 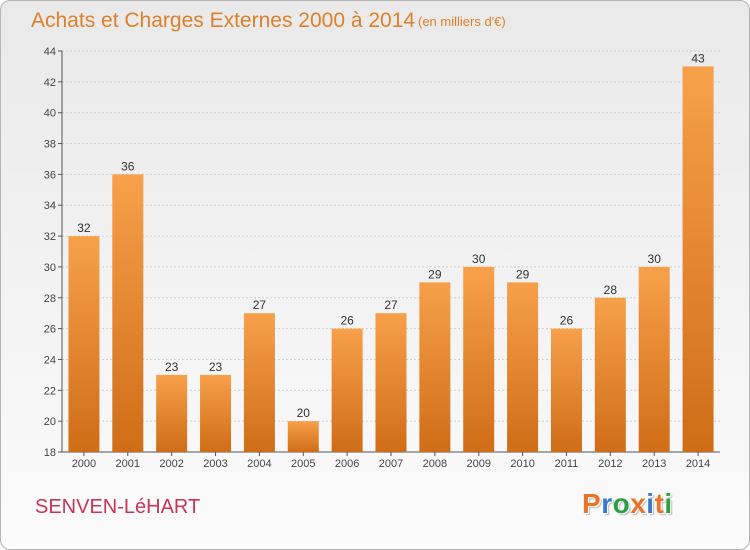 I want to click on y-tick-label: 30, so click(x=50, y=268).